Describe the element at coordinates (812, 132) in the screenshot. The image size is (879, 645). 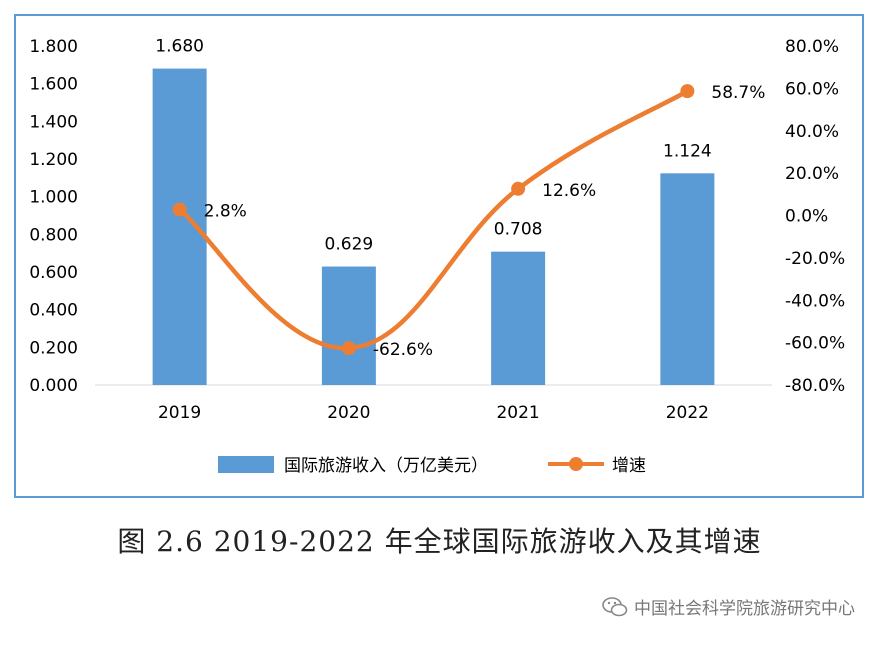
I see `right-axis-tick-label: 40.0%` at that location.